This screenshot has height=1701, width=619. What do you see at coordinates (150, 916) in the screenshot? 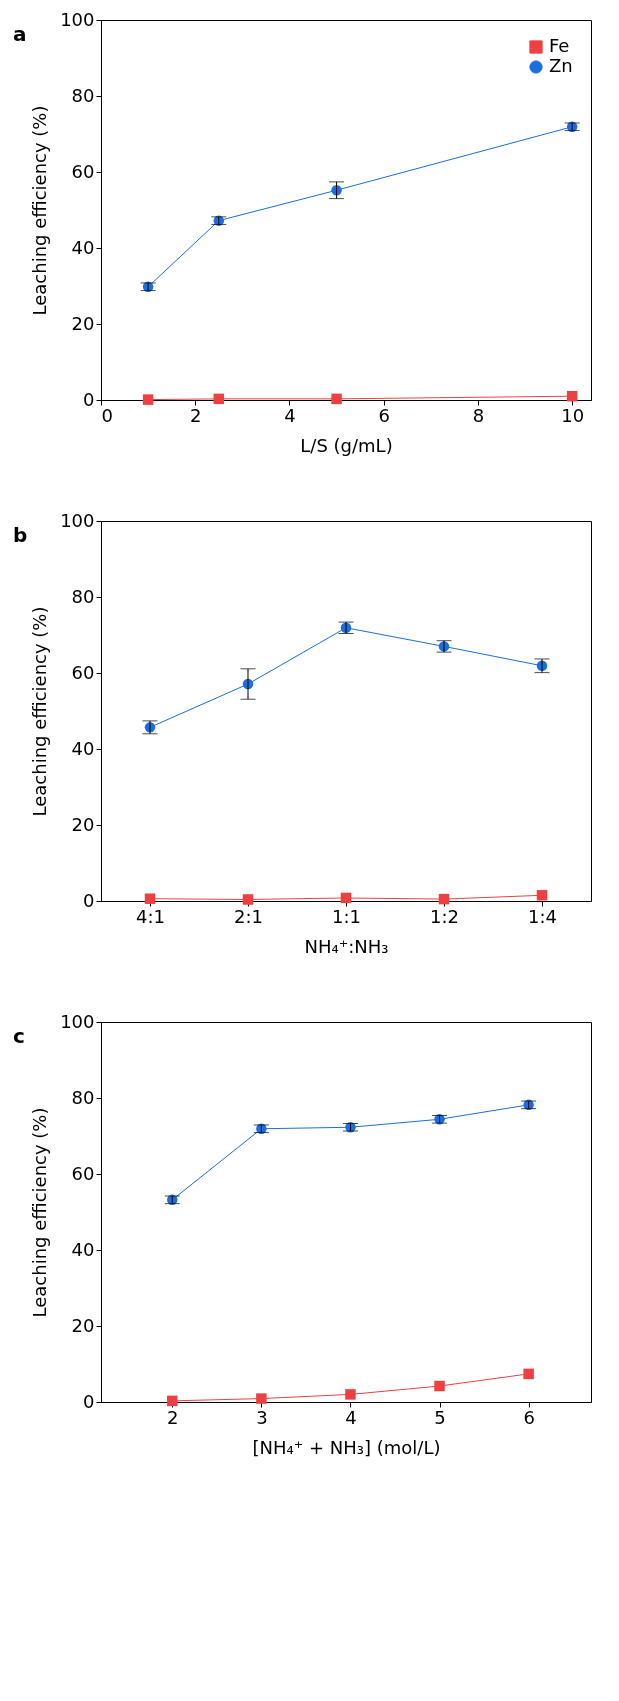
I see `x-tick-label: 4:1` at bounding box center [150, 916].